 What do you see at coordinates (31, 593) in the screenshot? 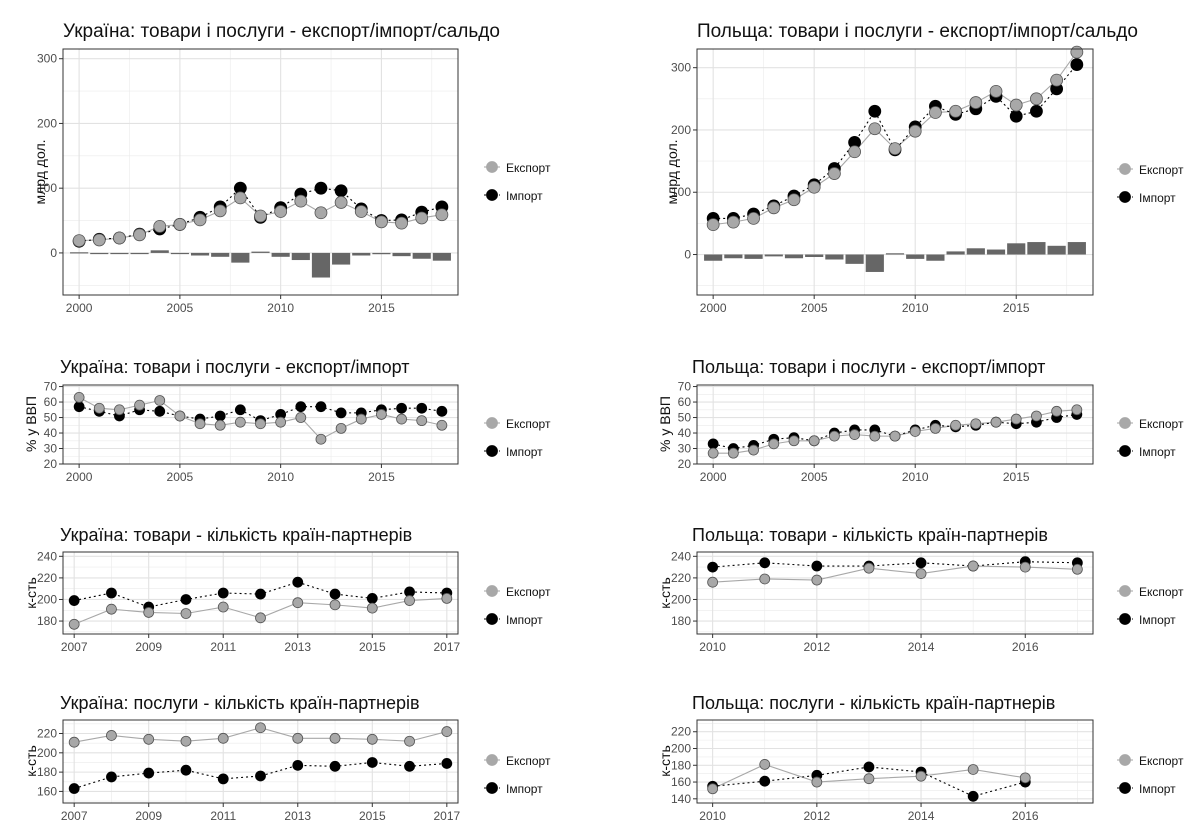
I see `y-axis-label: к-сть` at bounding box center [31, 593].